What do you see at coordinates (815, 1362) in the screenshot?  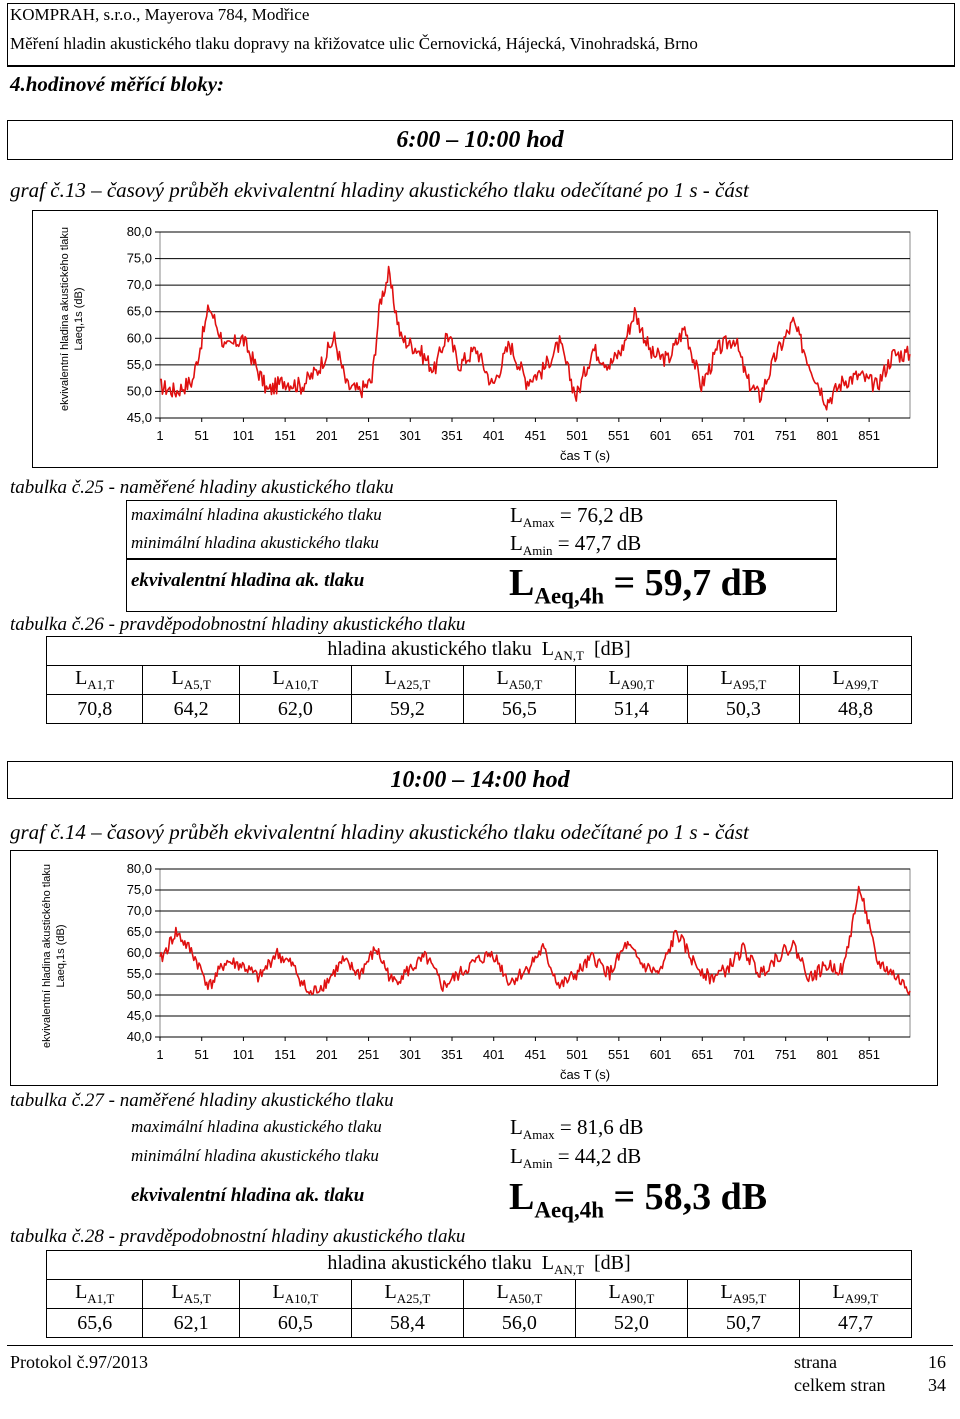 I see `page-label: strana` at bounding box center [815, 1362].